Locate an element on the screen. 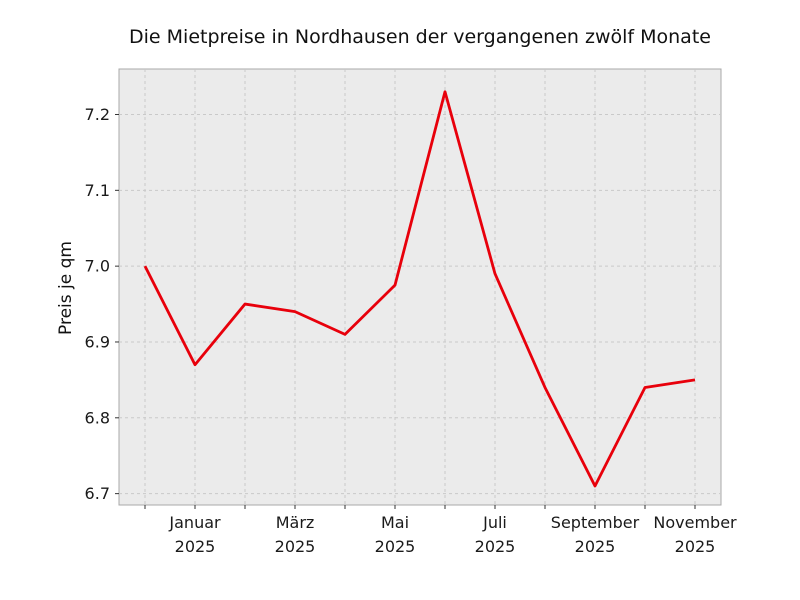 The image size is (800, 600). x-tick-label-month: Januar is located at coordinates (194, 522).